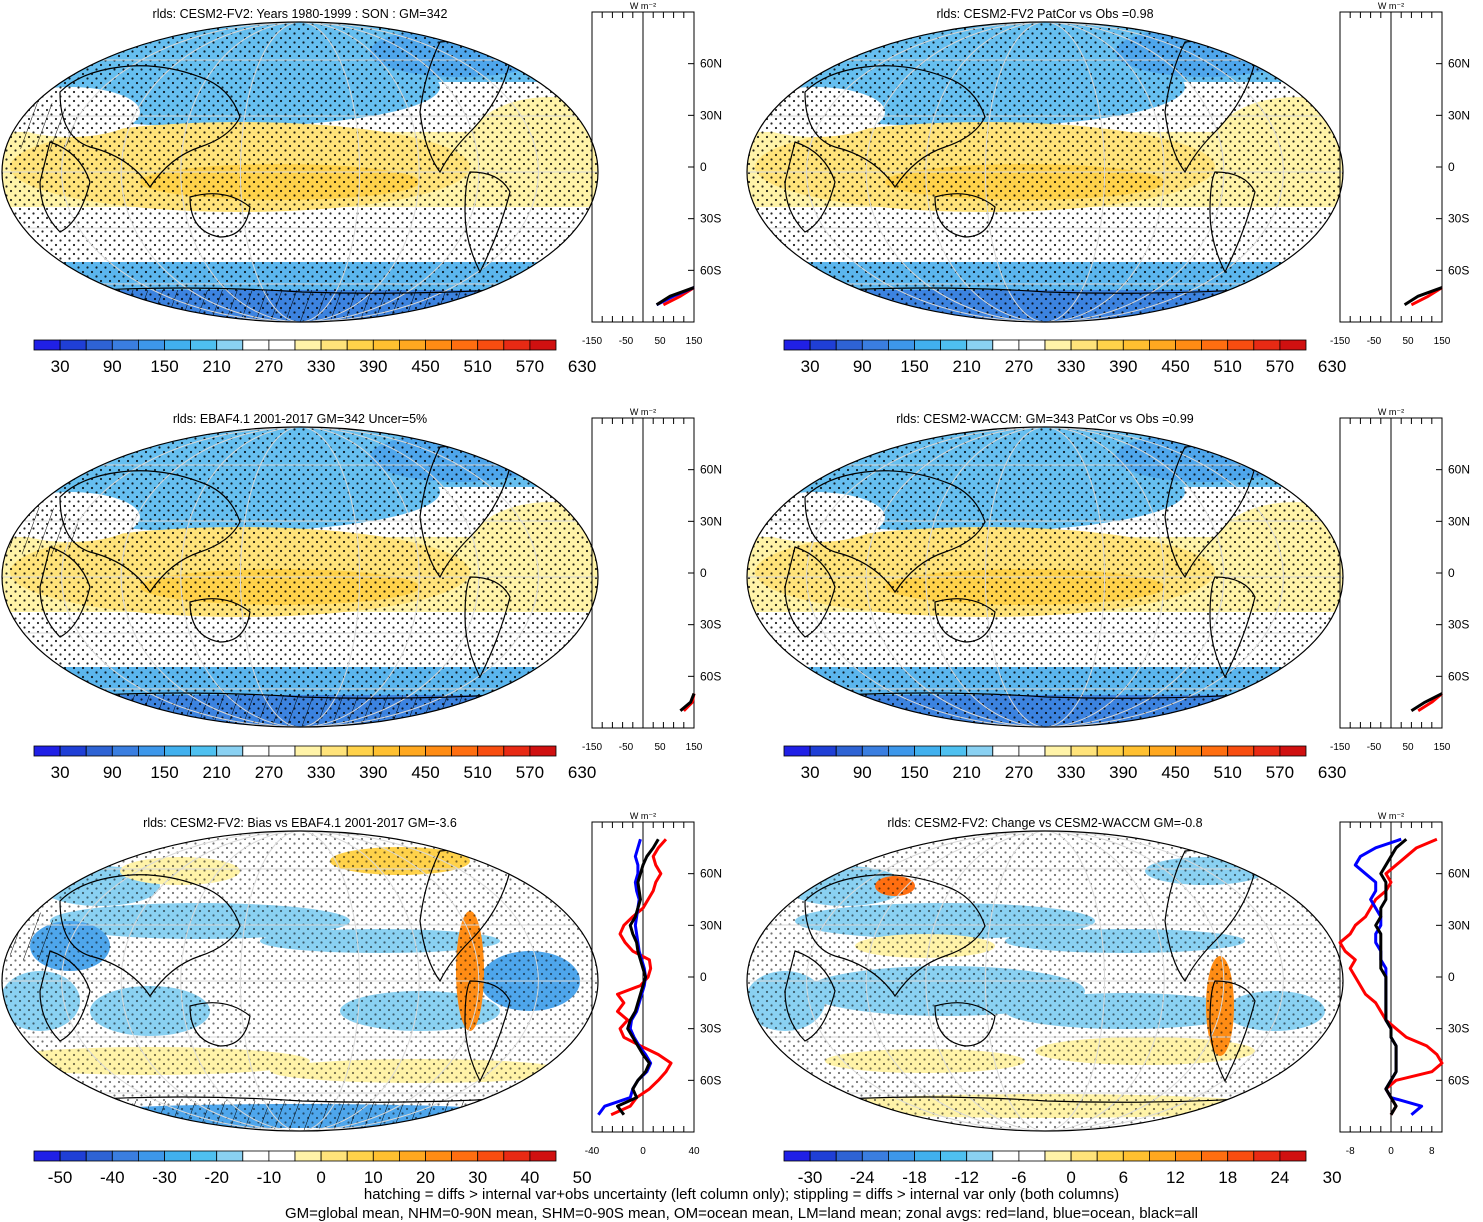 The width and height of the screenshot is (1483, 1222). Describe the element at coordinates (810, 592) in the screenshot. I see `coast-africa` at that location.